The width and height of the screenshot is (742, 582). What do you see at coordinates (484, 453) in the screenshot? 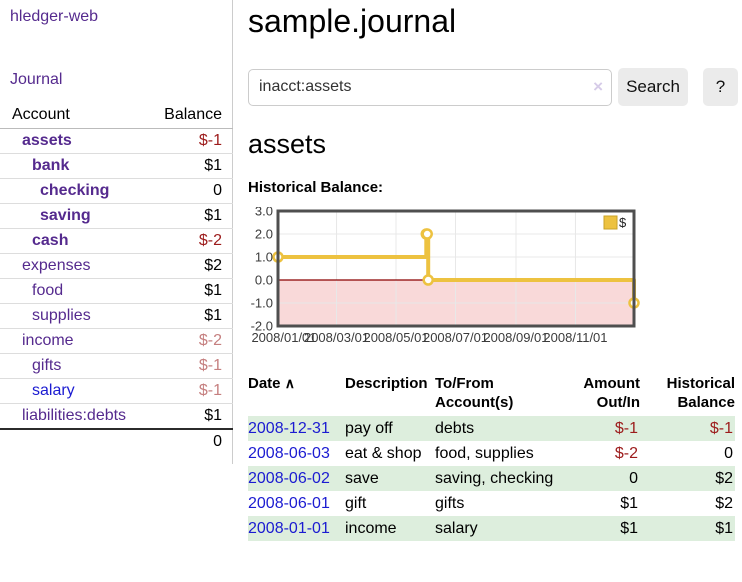
I see `transaction-accounts: food, supplies` at bounding box center [484, 453].